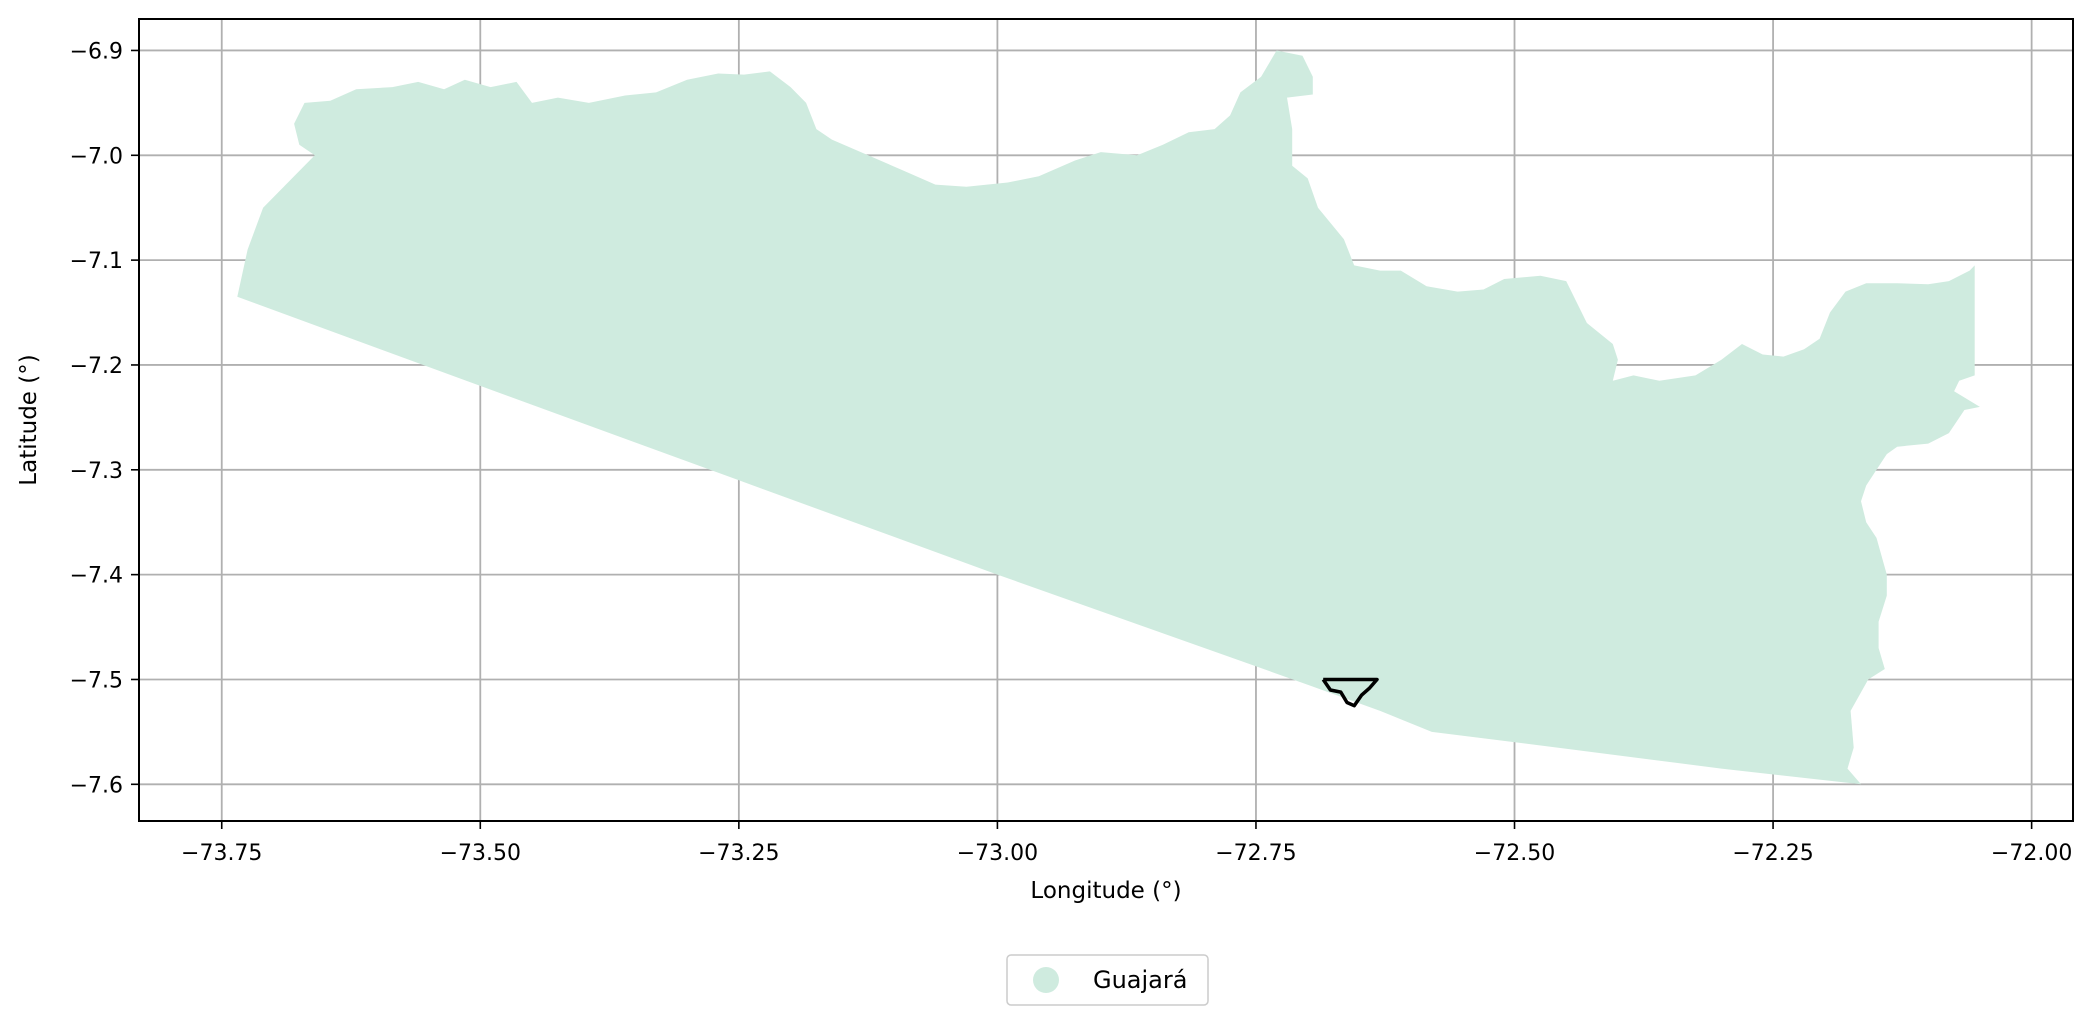 The image size is (2098, 1023). What do you see at coordinates (1255, 853) in the screenshot?
I see `x-tick-label: −72.75` at bounding box center [1255, 853].